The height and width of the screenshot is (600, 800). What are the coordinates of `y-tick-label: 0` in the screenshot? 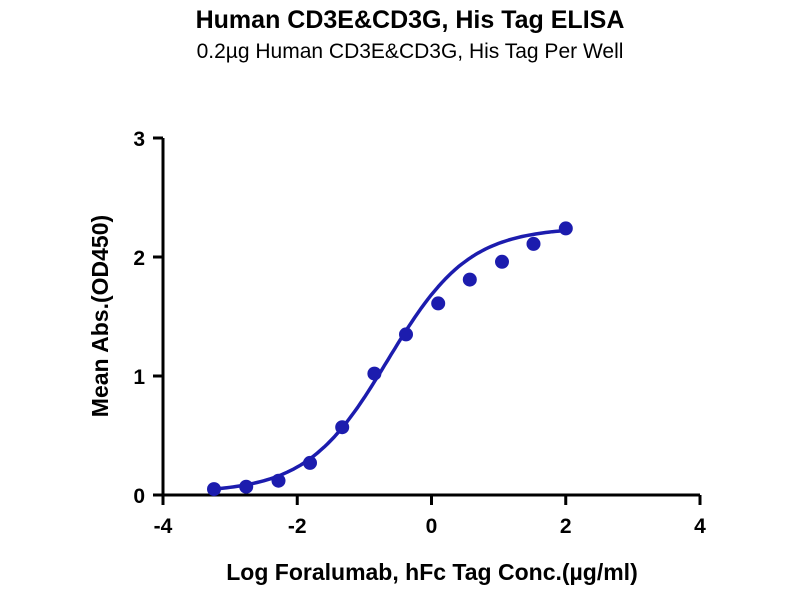 It's located at (139, 496).